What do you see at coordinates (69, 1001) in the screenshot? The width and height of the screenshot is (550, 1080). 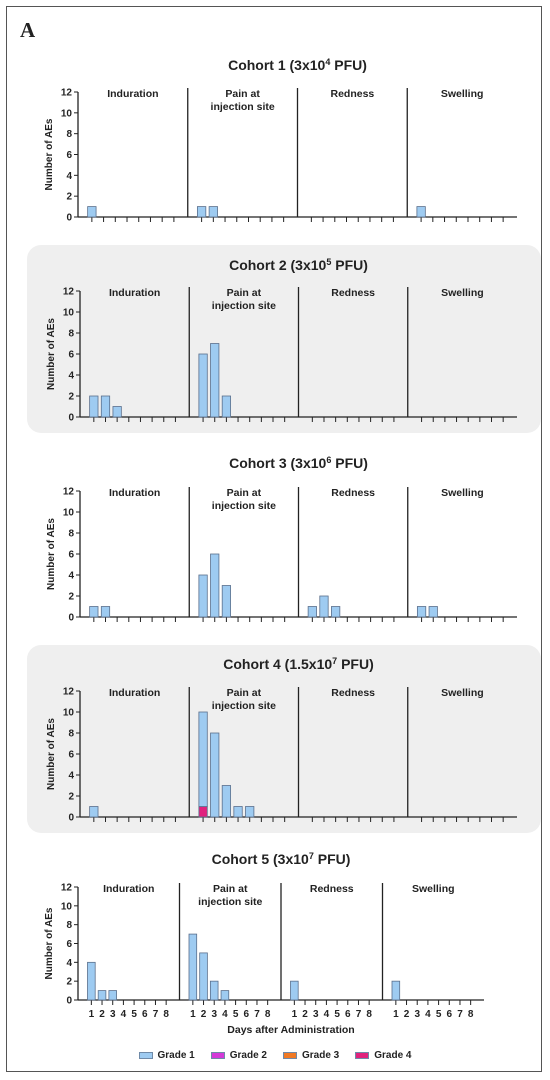 I see `y-tick-label: 0` at bounding box center [69, 1001].